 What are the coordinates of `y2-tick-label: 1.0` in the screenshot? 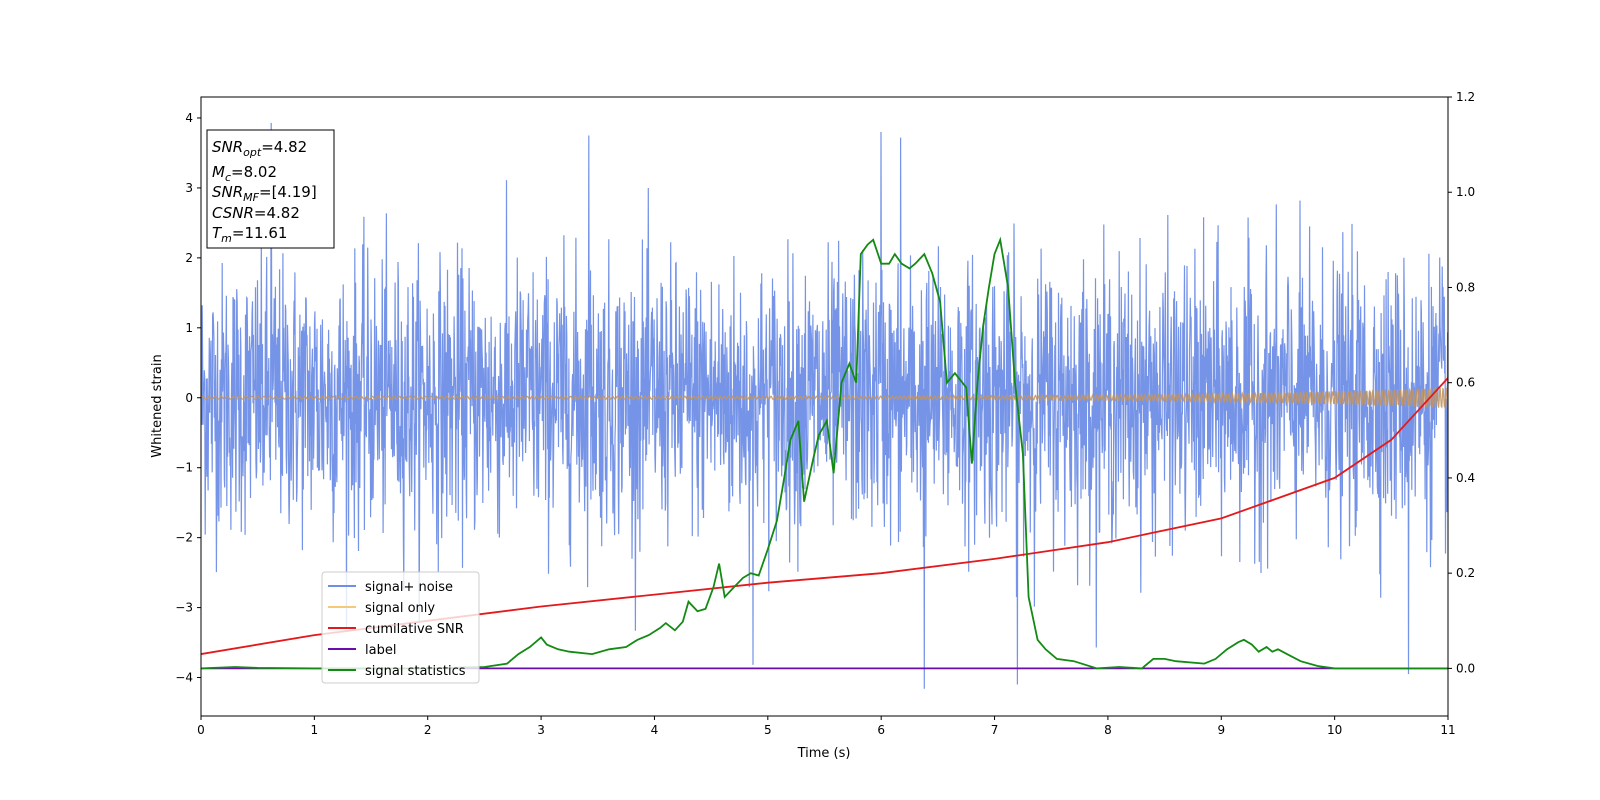 It's located at (1465, 192).